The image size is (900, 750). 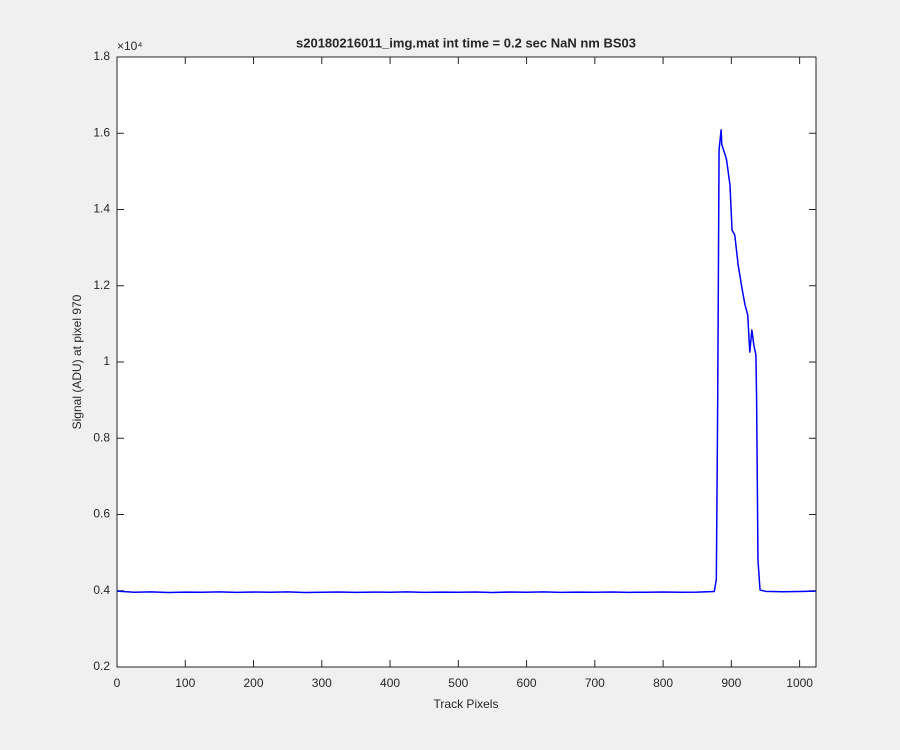 What do you see at coordinates (466, 704) in the screenshot?
I see `x-axis-label: Track Pixels` at bounding box center [466, 704].